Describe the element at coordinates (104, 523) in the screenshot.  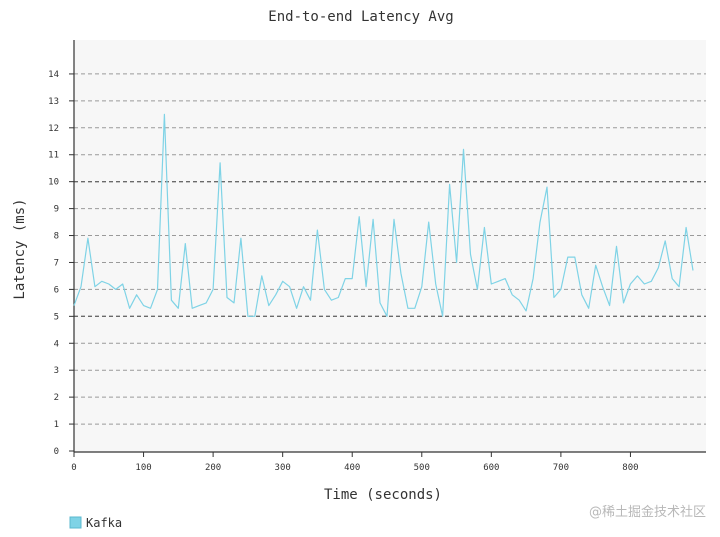
I see `legend-label-kafka: Kafka` at that location.